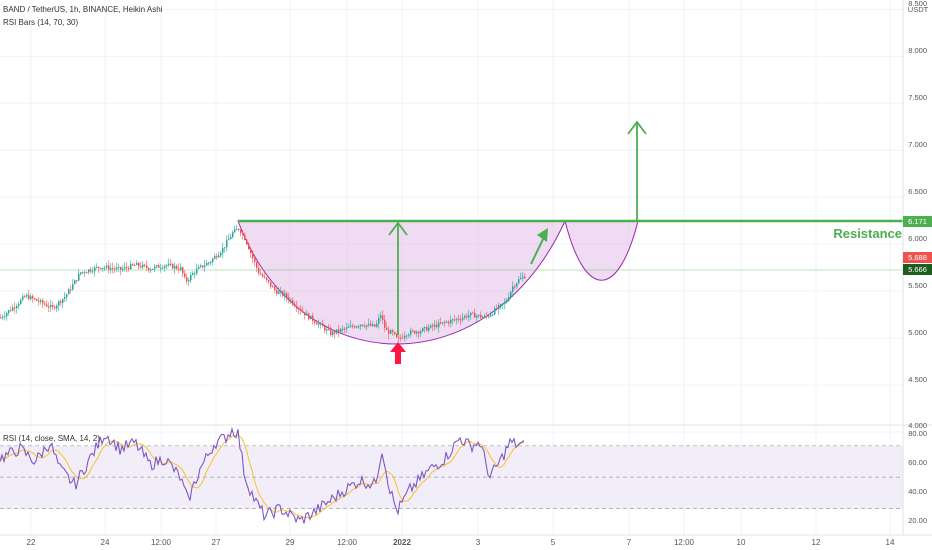  I want to click on x-label: 12:00, so click(161, 542).